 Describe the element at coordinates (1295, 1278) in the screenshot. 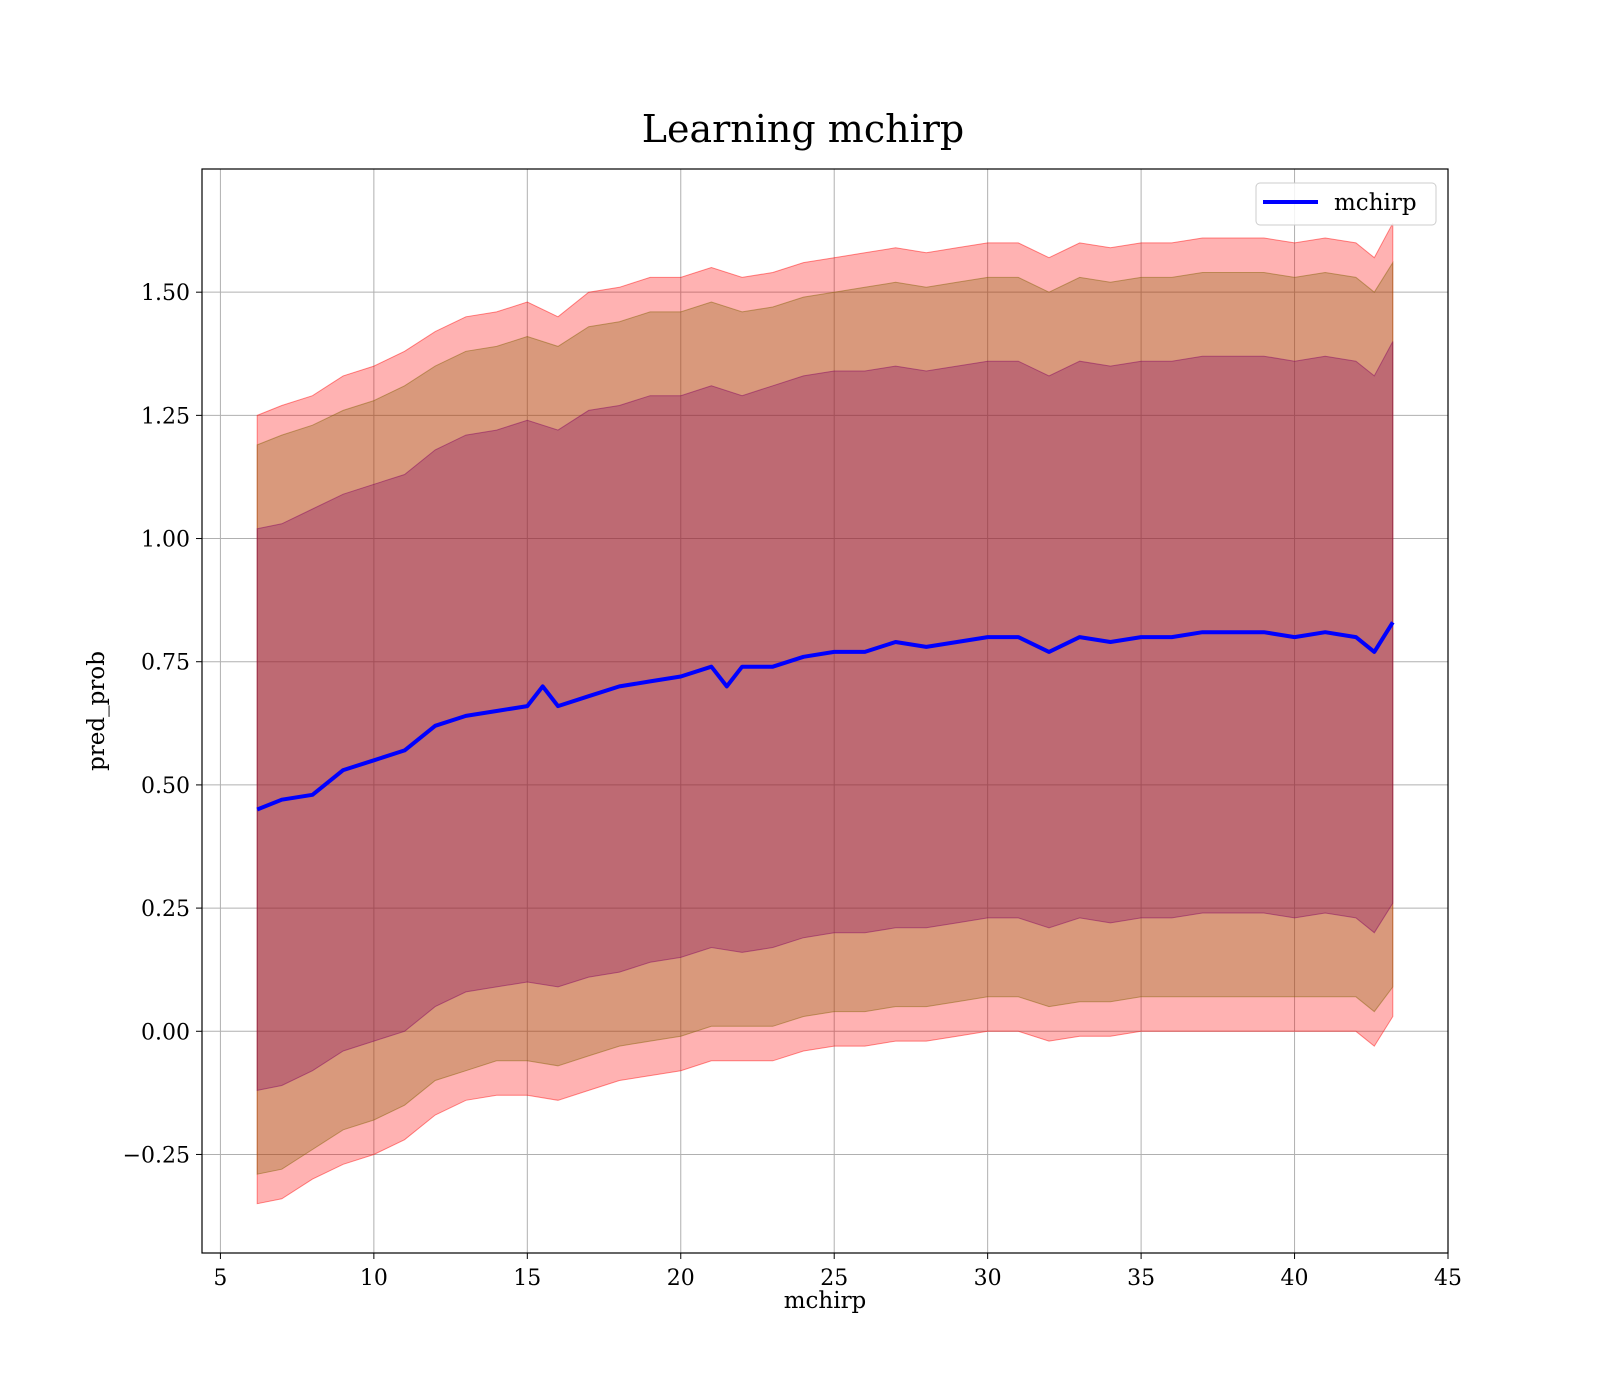

I see `x-tick-label: 40` at that location.